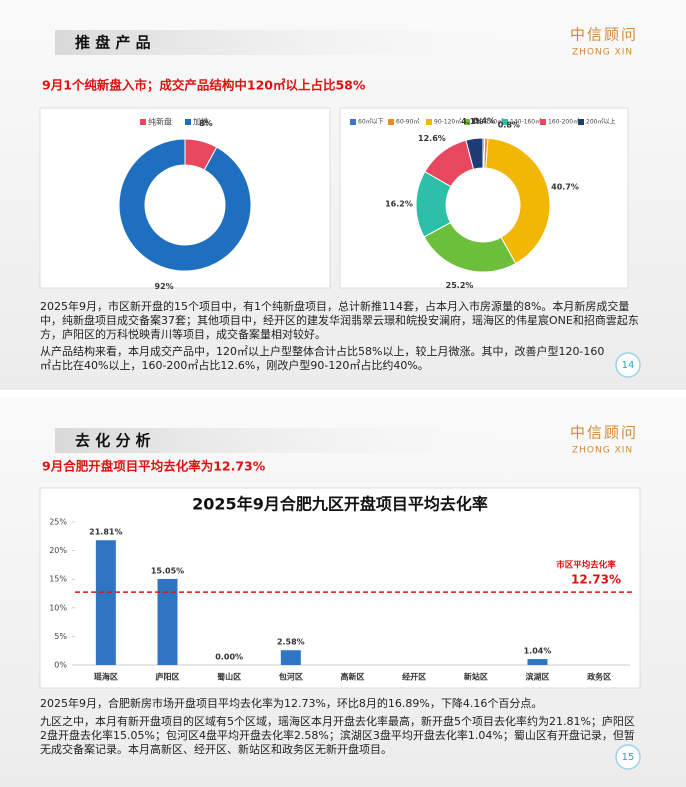 This screenshot has height=787, width=686. Describe the element at coordinates (60, 636) in the screenshot. I see `y-tick-label: 5%` at that location.